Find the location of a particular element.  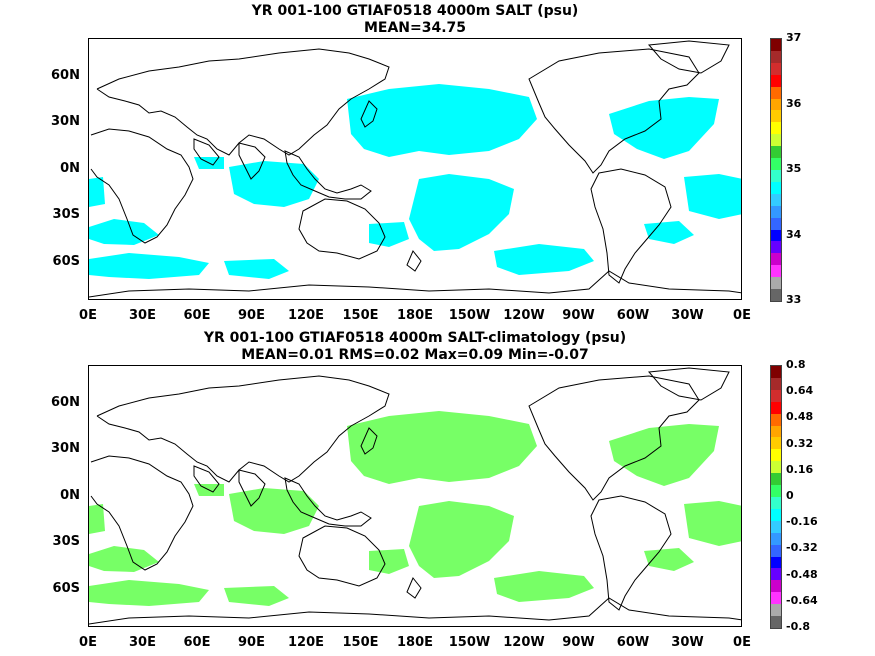

colorbar-tick-label: 0 is located at coordinates (790, 495).